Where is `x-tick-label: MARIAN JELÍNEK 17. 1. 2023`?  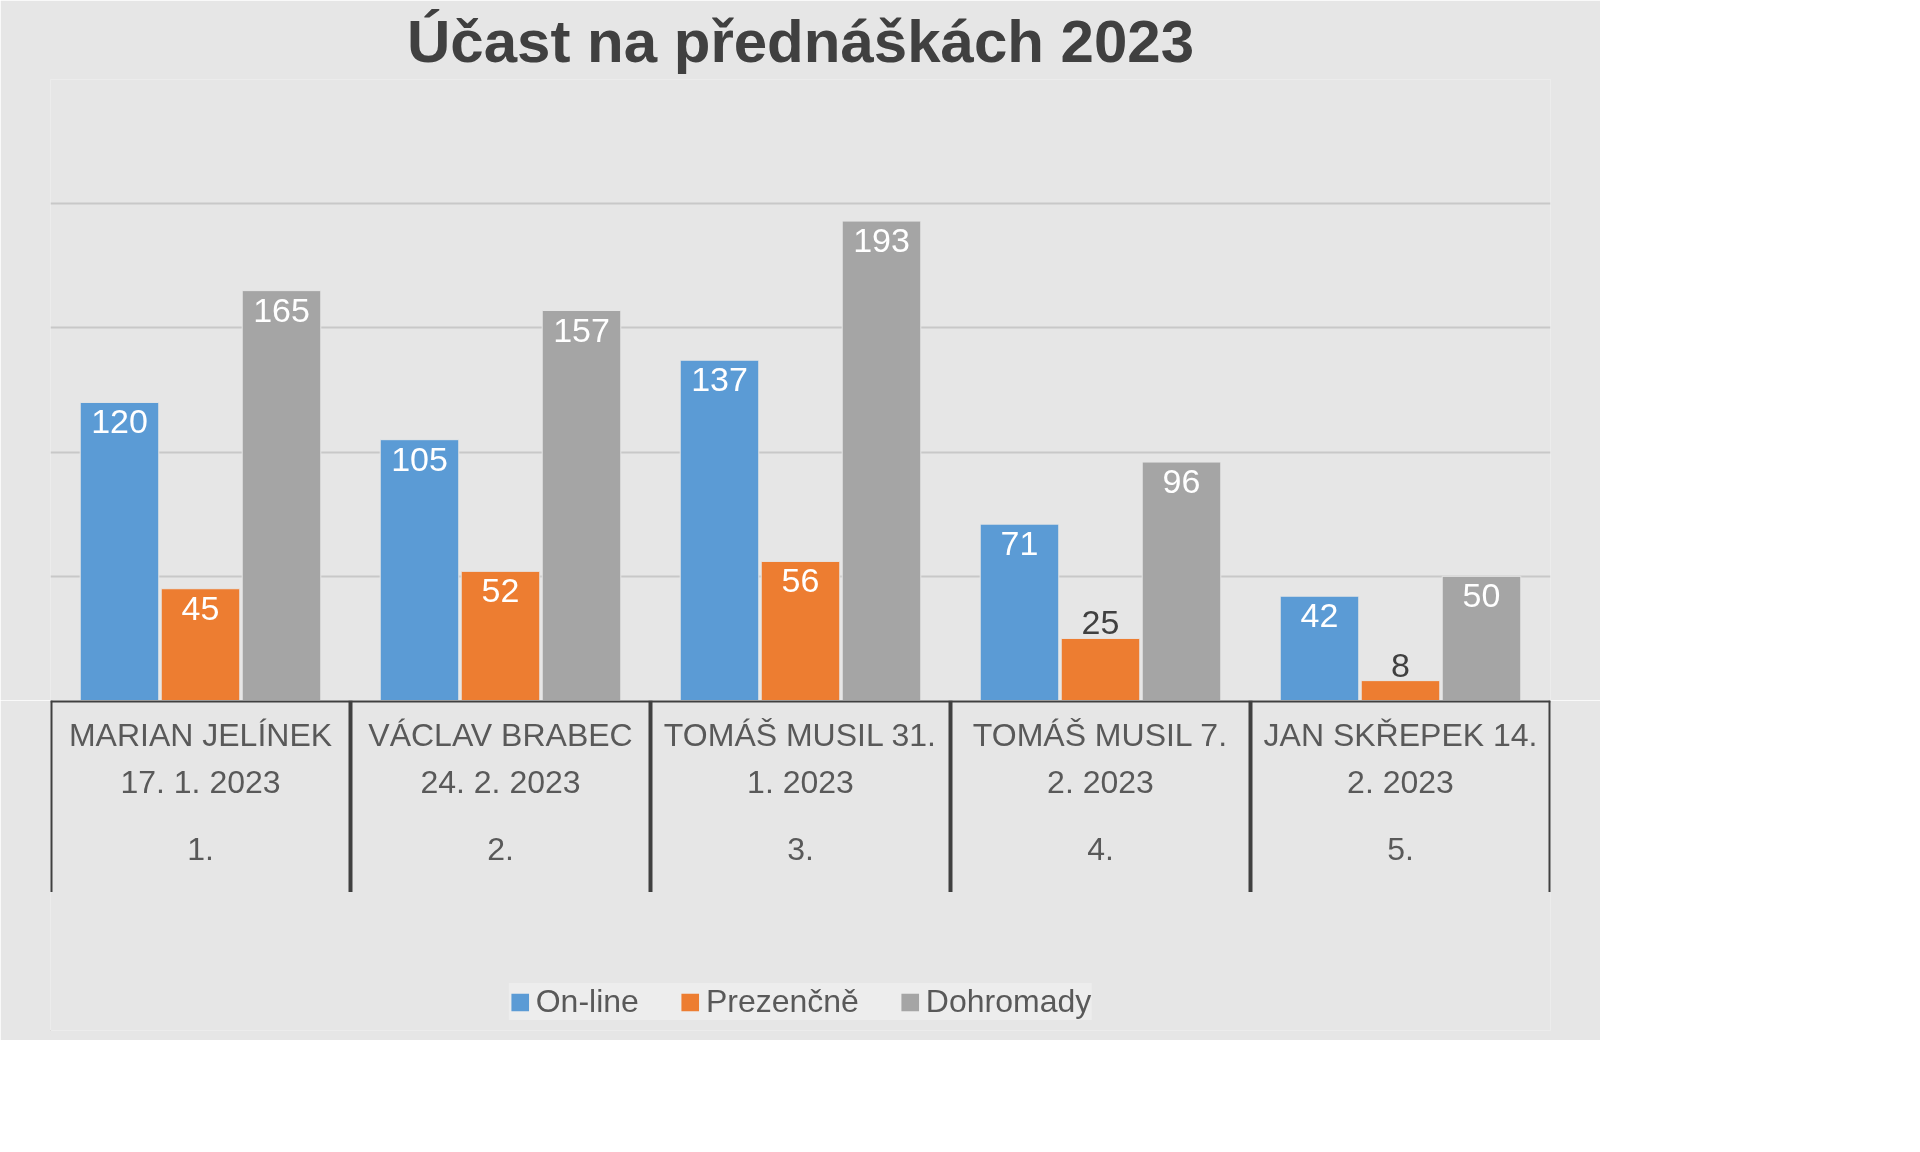 x-tick-label: MARIAN JELÍNEK 17. 1. 2023 is located at coordinates (200, 758).